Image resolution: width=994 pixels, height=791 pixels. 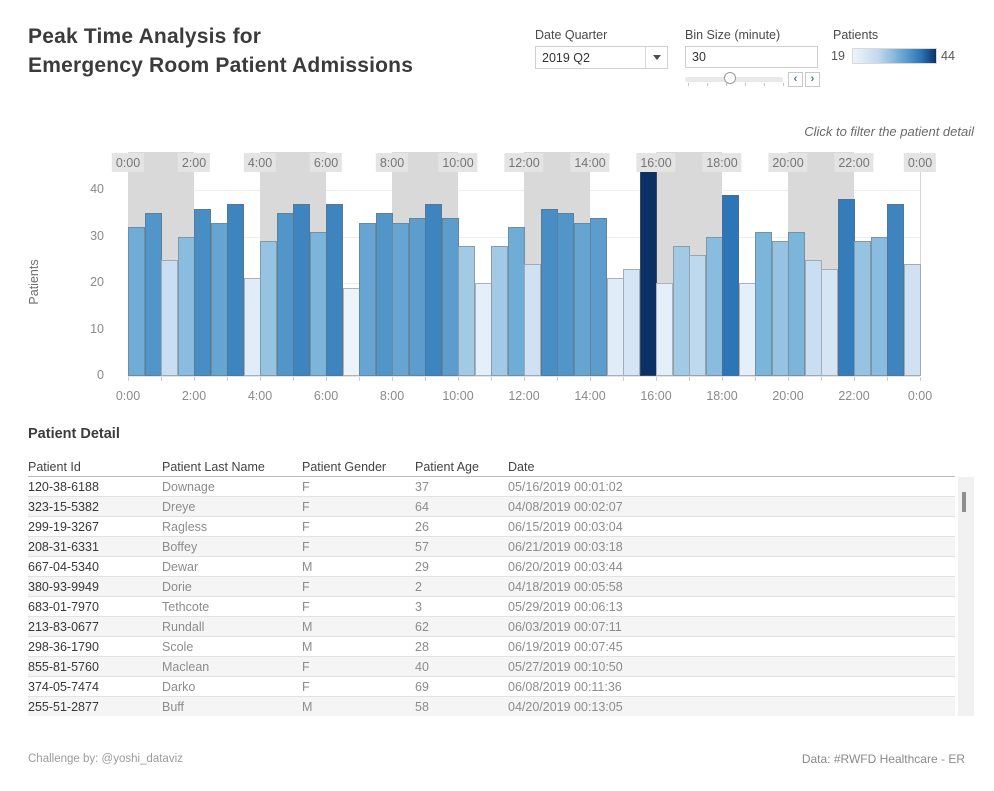 What do you see at coordinates (318, 303) in the screenshot?
I see `bar-5:30` at bounding box center [318, 303].